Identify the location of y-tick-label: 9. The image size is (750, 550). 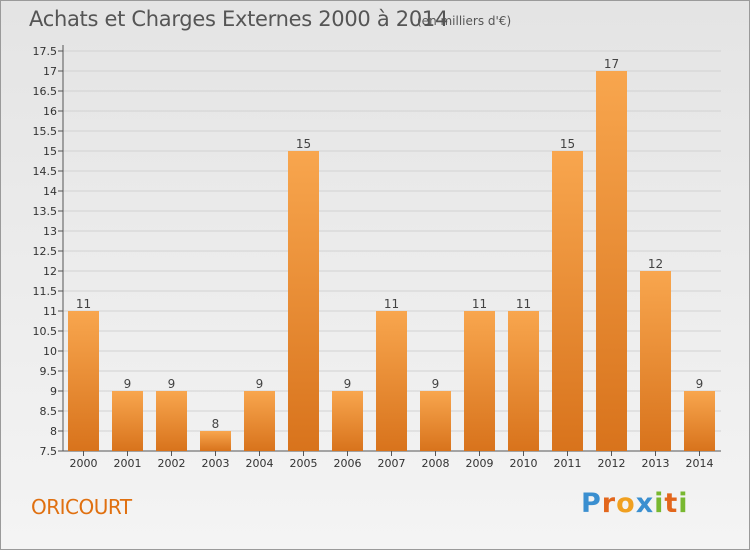
(53, 391).